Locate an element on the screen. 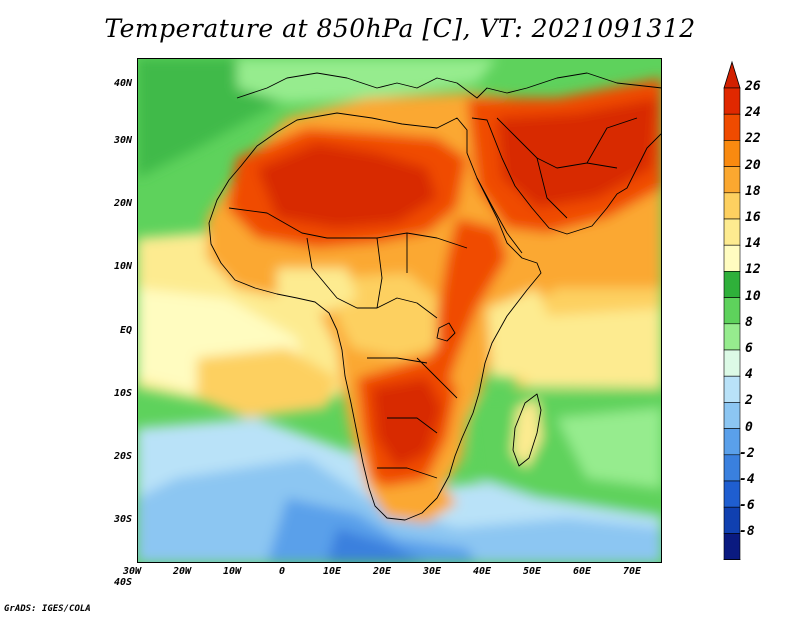 This screenshot has width=800, height=618. atlantic-warm-patch is located at coordinates (267, 383).